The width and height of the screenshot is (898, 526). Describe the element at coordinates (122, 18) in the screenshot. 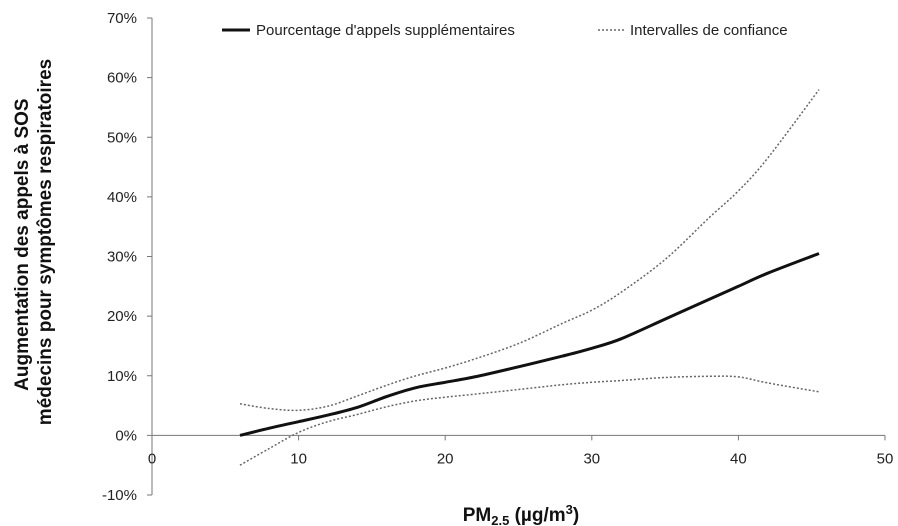

I see `y-tick-label: 70%` at that location.